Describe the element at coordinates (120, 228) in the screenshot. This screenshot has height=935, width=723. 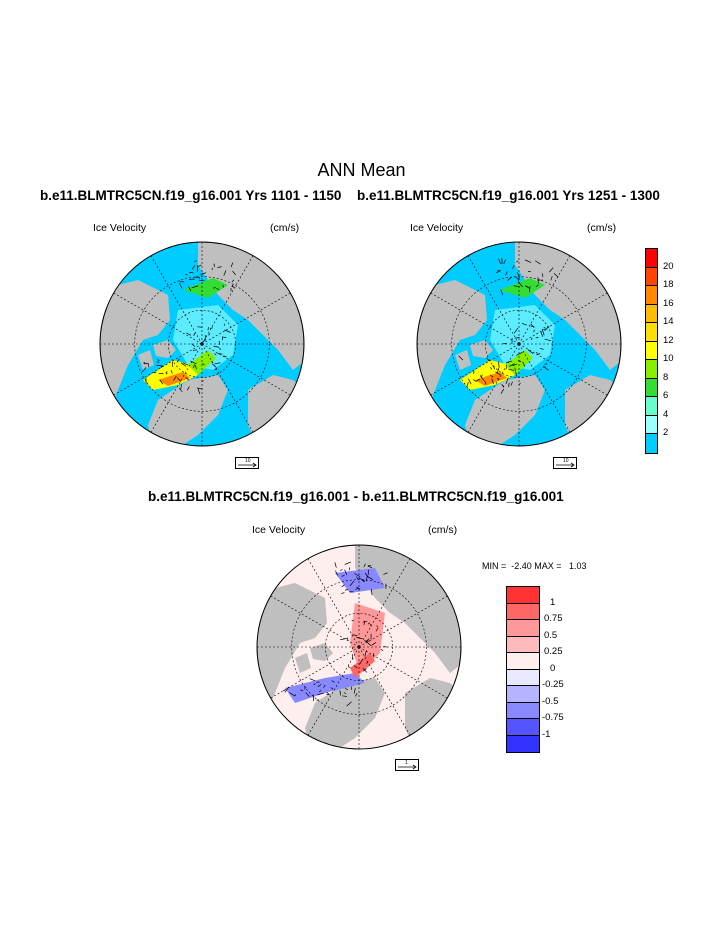
I see `left-variable-label: Ice Velocity` at that location.